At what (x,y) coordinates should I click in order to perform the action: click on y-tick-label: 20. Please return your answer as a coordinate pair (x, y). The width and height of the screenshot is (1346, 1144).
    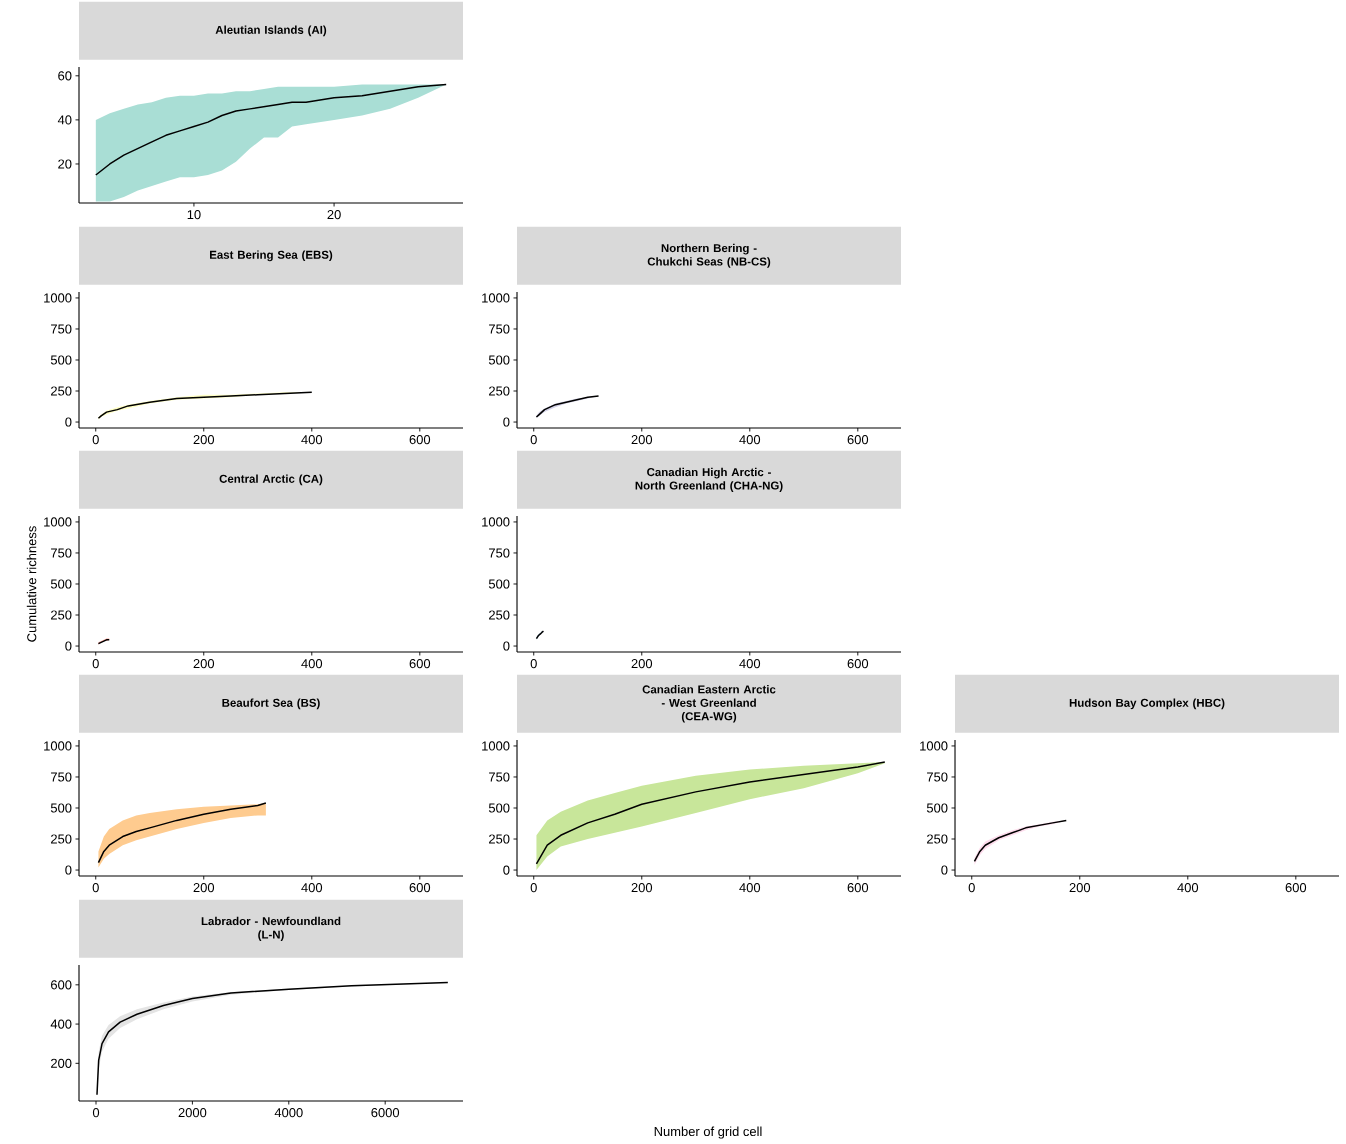
    Looking at the image, I should click on (65, 164).